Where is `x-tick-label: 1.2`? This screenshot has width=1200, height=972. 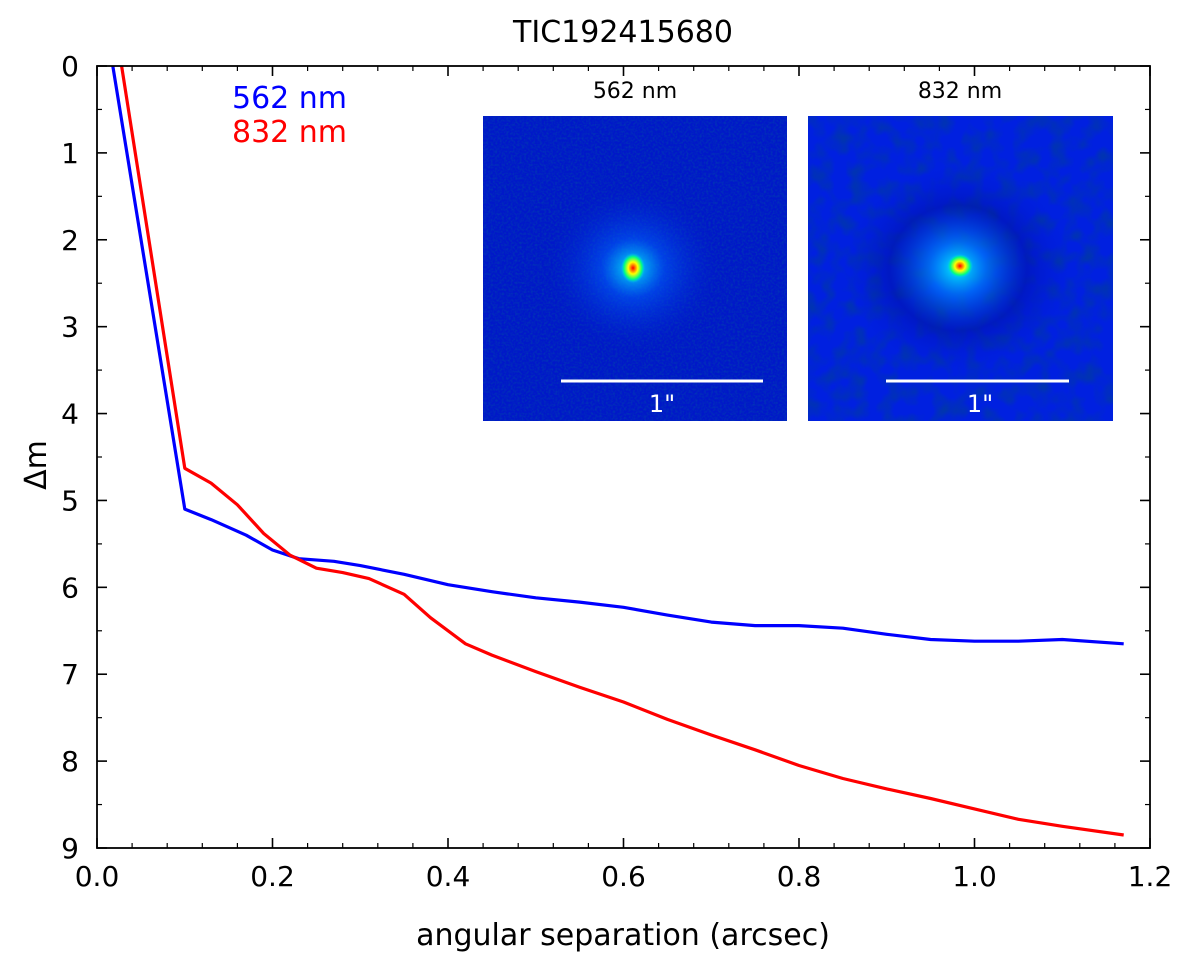 x-tick-label: 1.2 is located at coordinates (1150, 876).